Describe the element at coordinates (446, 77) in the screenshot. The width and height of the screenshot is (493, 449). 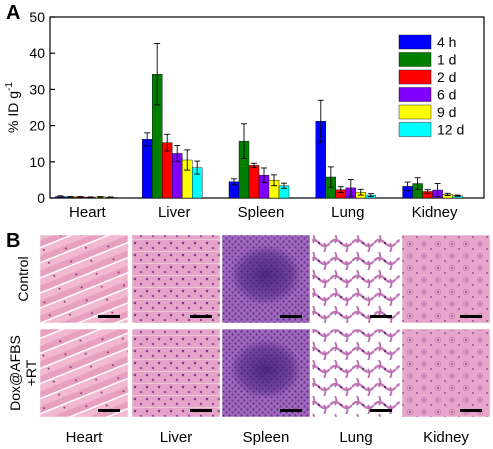
I see `legend-label: 2 d` at that location.